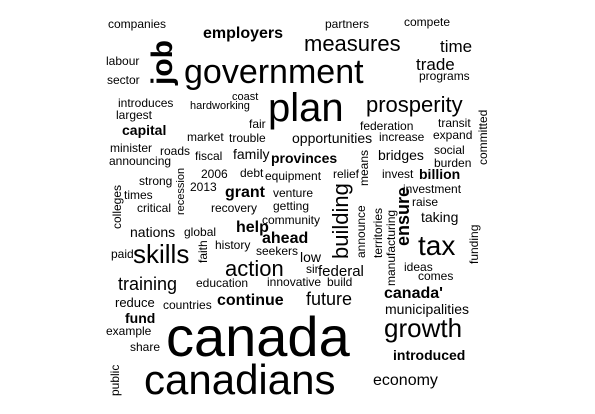 This screenshot has height=414, width=595. What do you see at coordinates (437, 245) in the screenshot?
I see `word-tax: tax` at bounding box center [437, 245].